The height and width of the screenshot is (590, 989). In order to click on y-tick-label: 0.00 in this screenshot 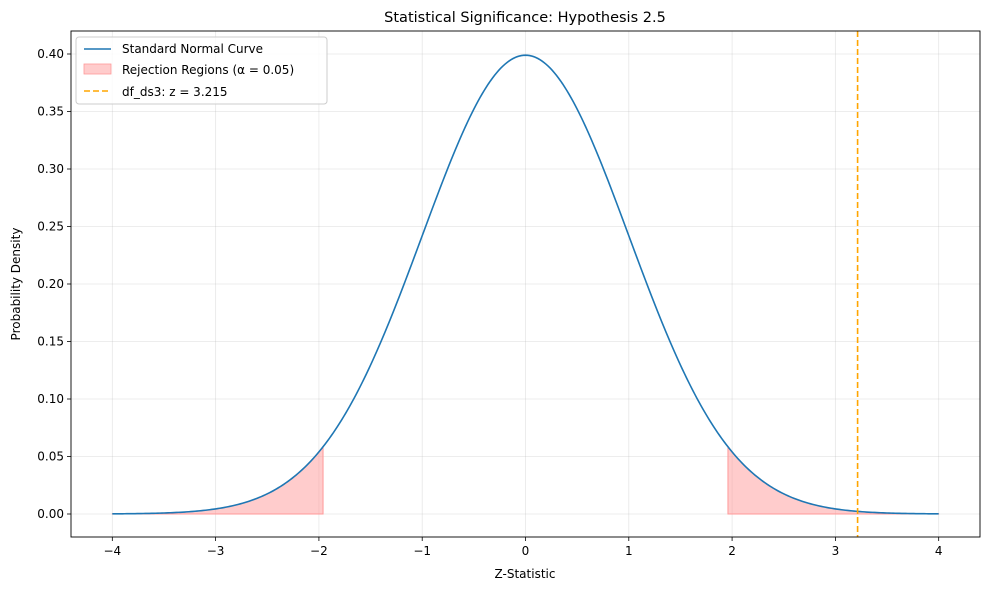, I will do `click(50, 514)`.